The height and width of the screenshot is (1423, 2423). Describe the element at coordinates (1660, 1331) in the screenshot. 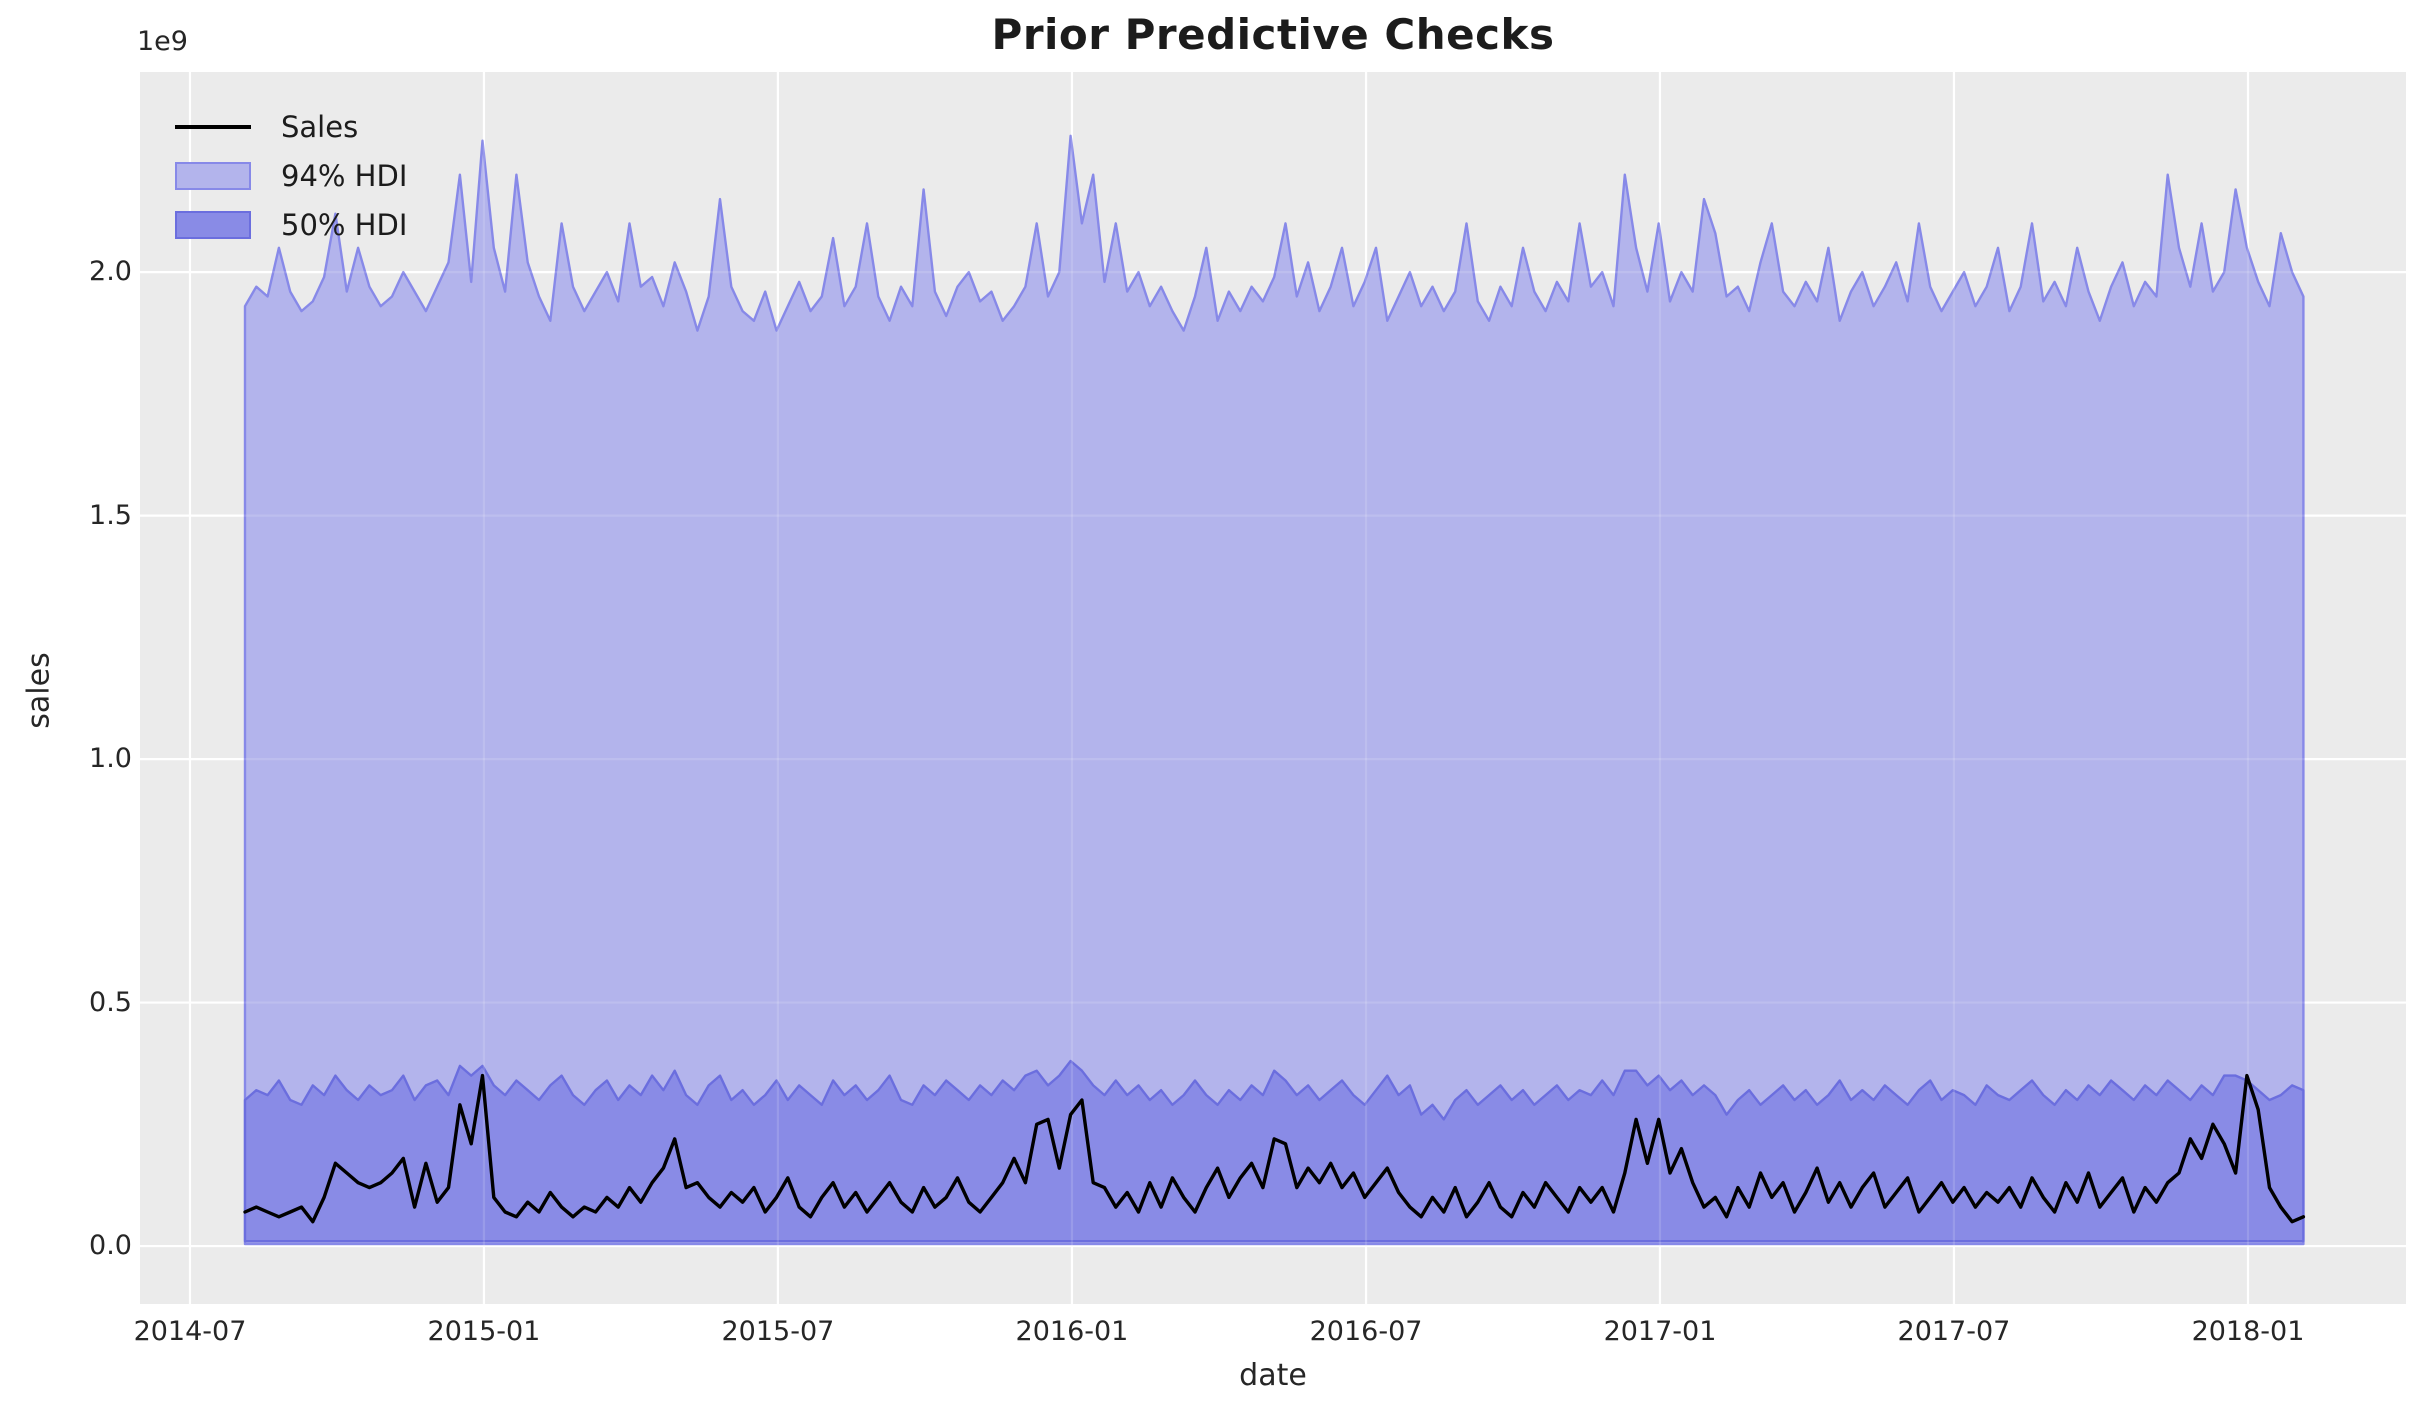

I see `x-tick-label: 2017-01` at that location.